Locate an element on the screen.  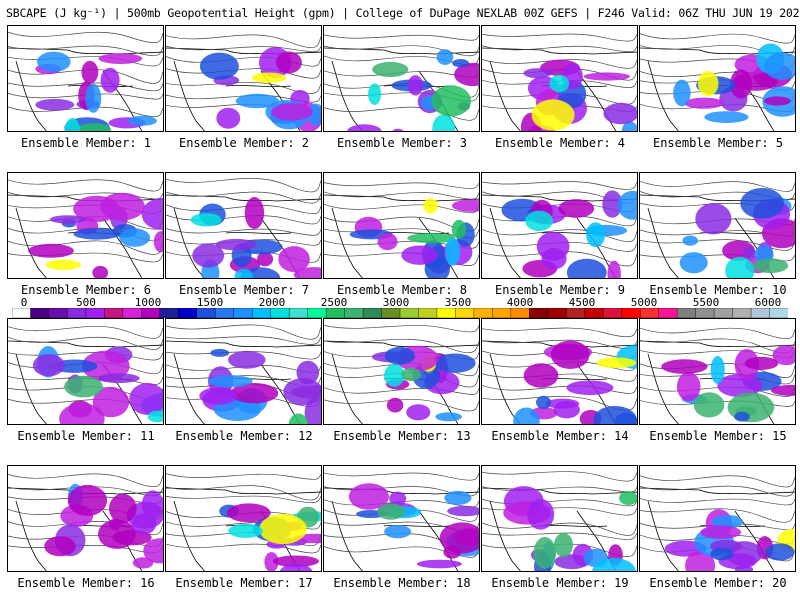
ensemble-member-label: Ensemble Member: 8 is located at coordinates (402, 290).